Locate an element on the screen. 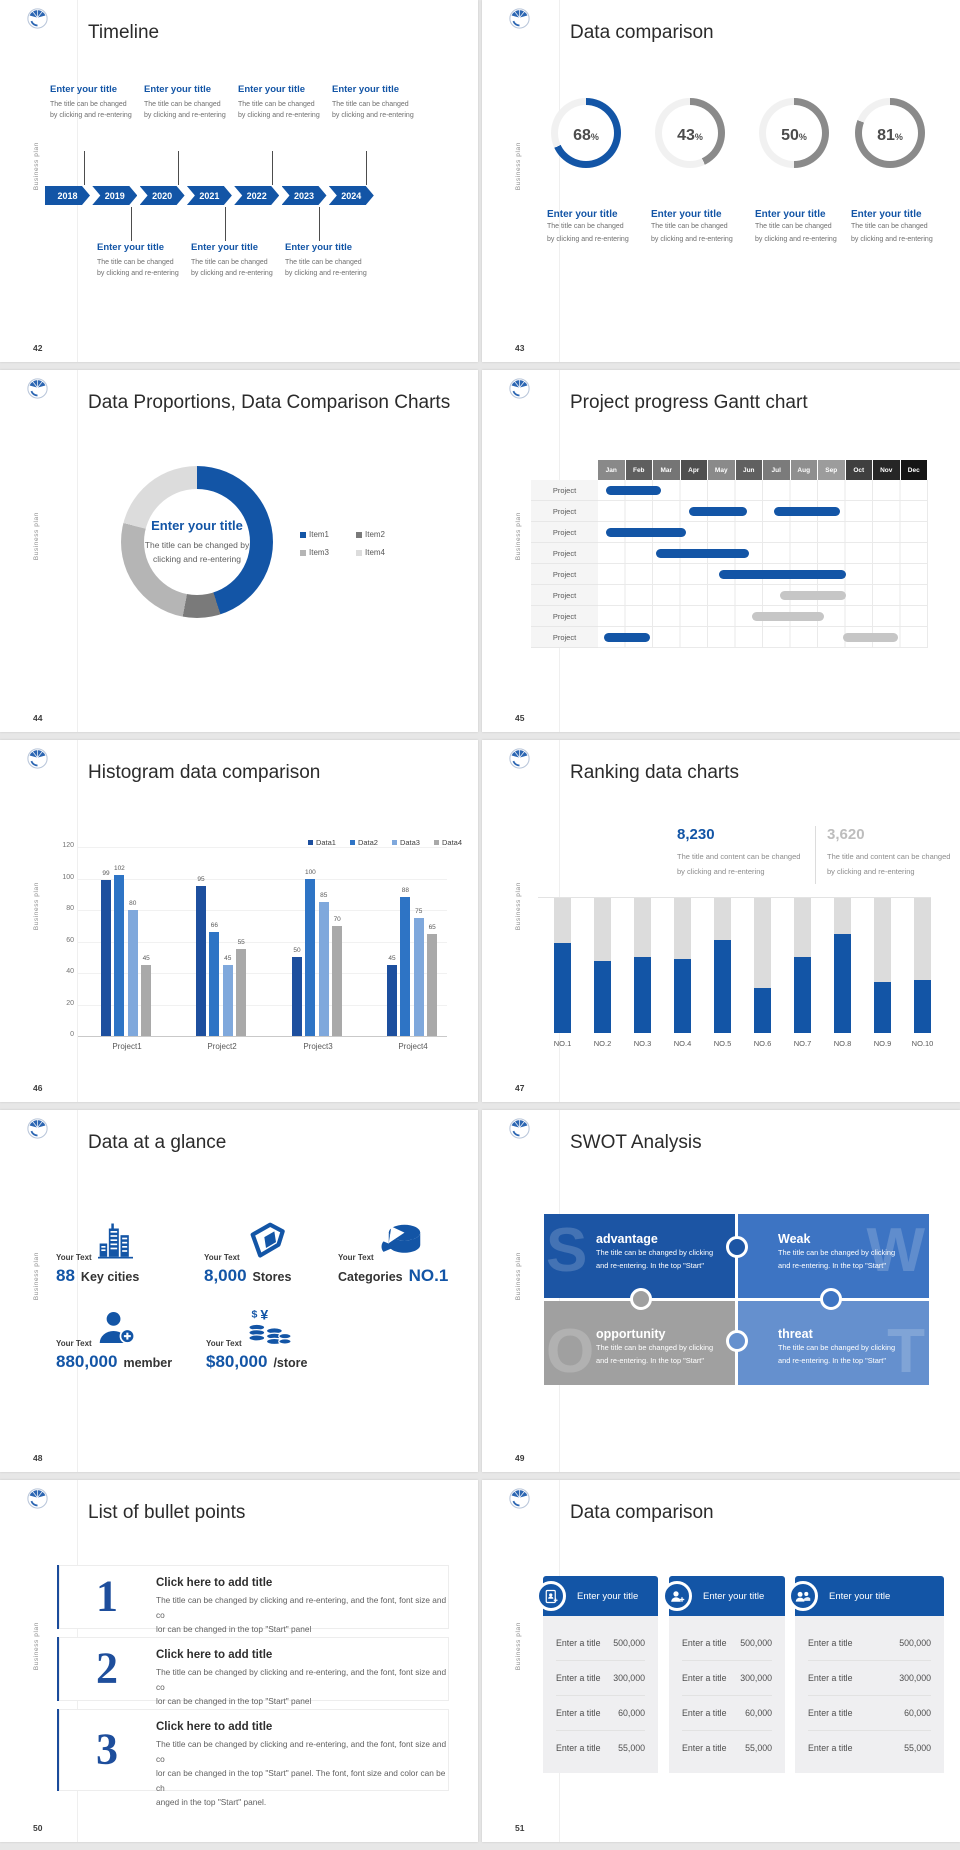 Image resolution: width=960 pixels, height=1850 pixels. row-value: 55,000 is located at coordinates (631, 1748).